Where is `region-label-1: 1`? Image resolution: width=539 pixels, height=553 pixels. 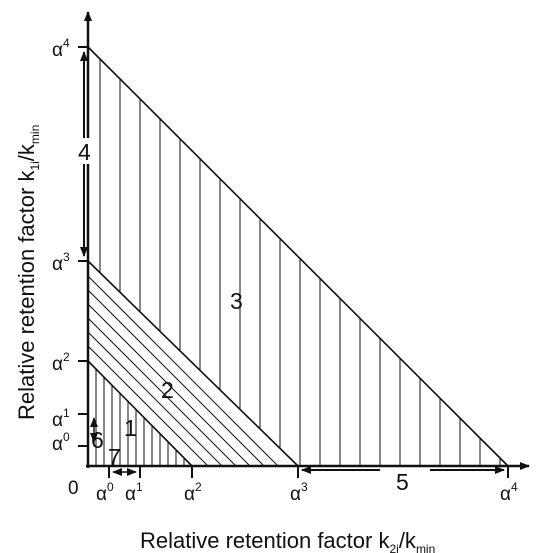
region-label-1: 1 is located at coordinates (130, 428).